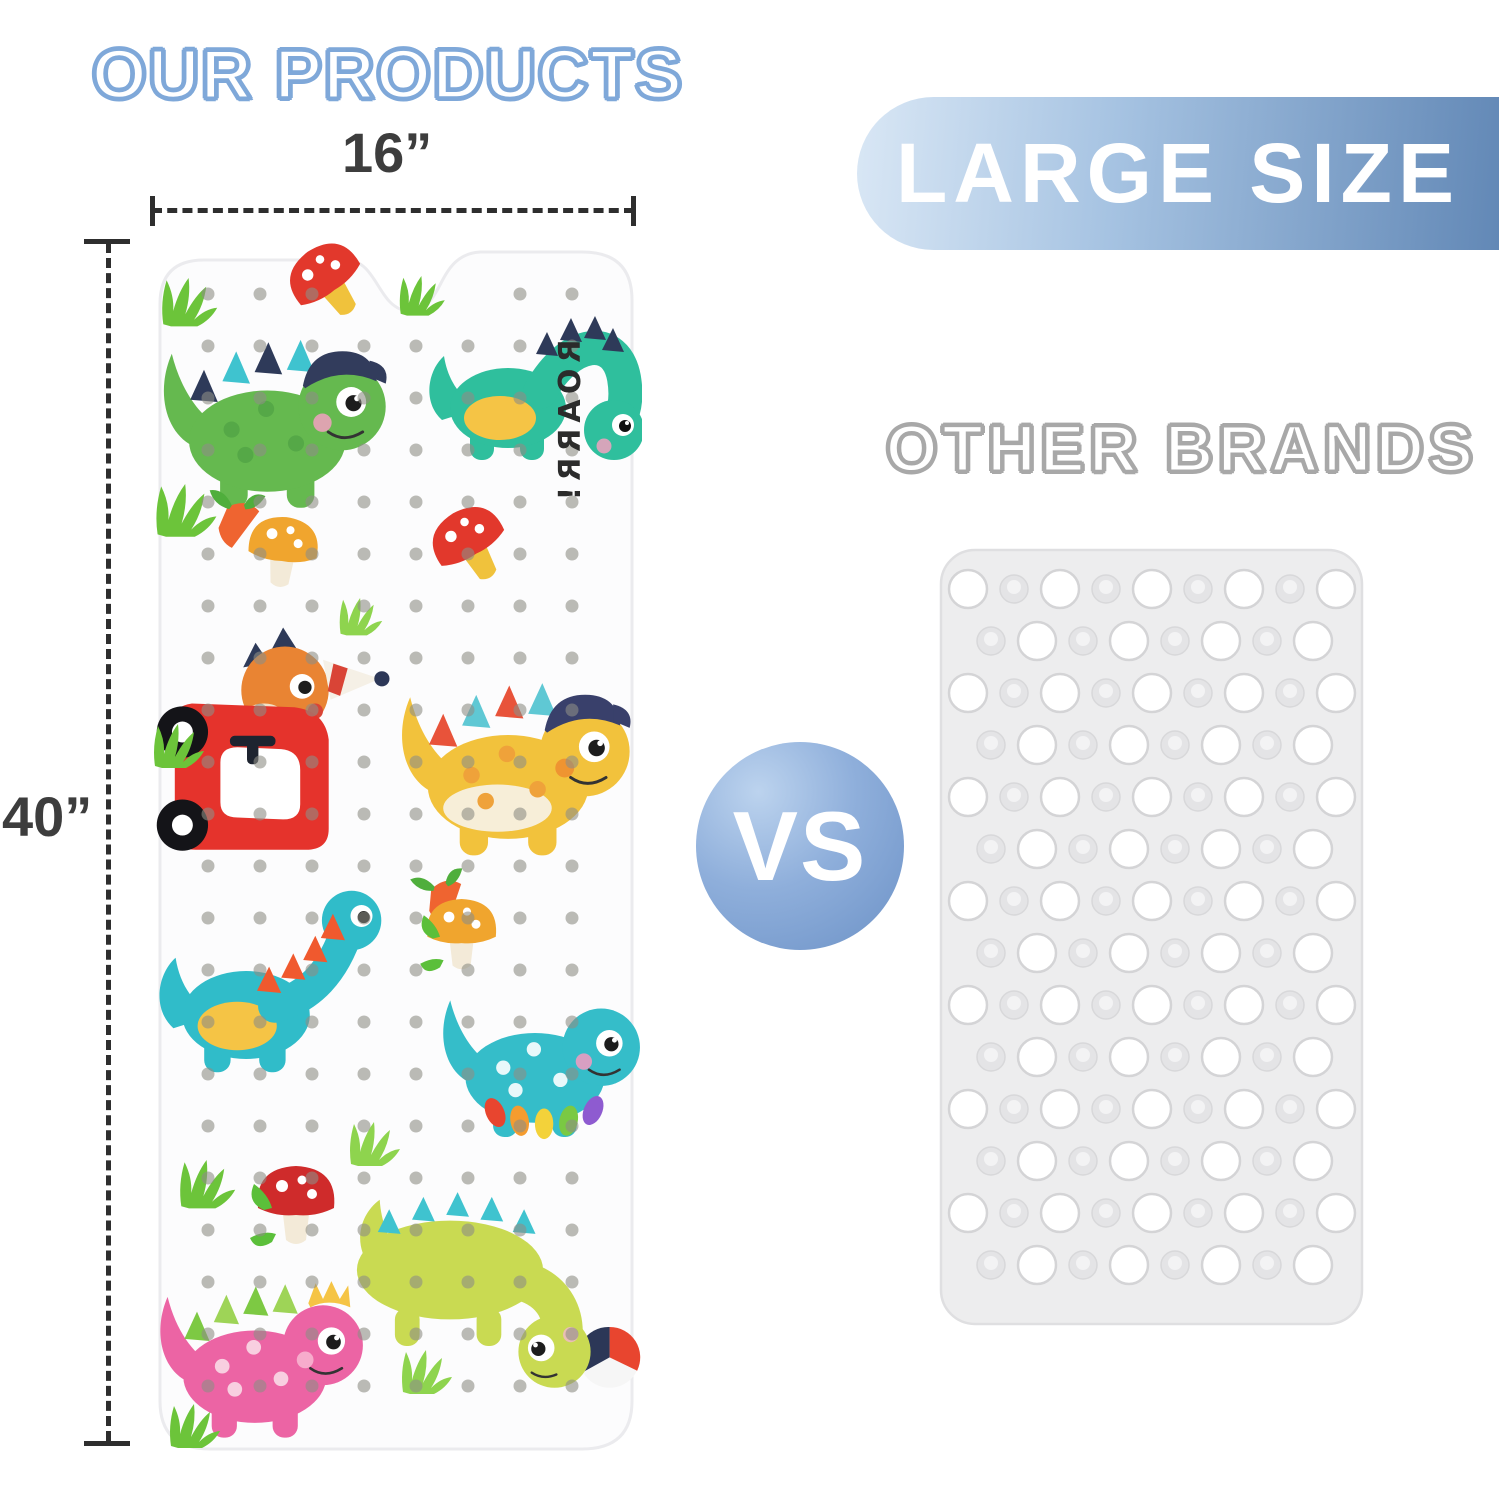 Image resolution: width=1499 pixels, height=1499 pixels. I want to click on dino-lime-with-ball, so click(498, 1290).